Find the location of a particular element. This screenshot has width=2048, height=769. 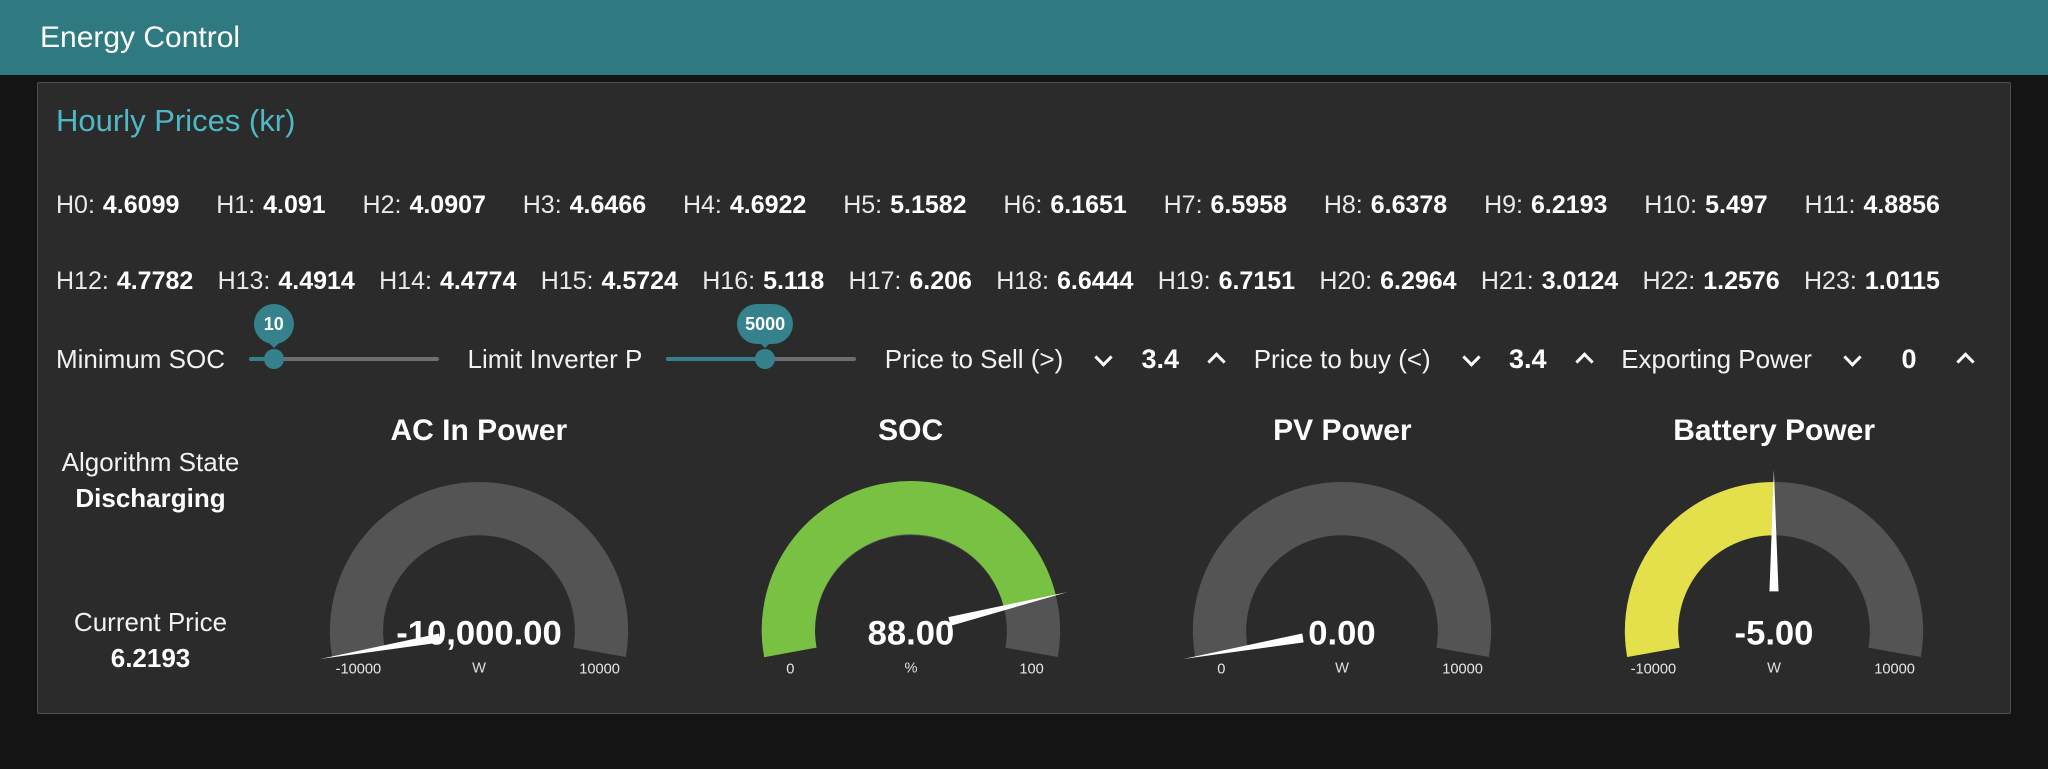

hourly-price-value: 4.6466 is located at coordinates (608, 205).